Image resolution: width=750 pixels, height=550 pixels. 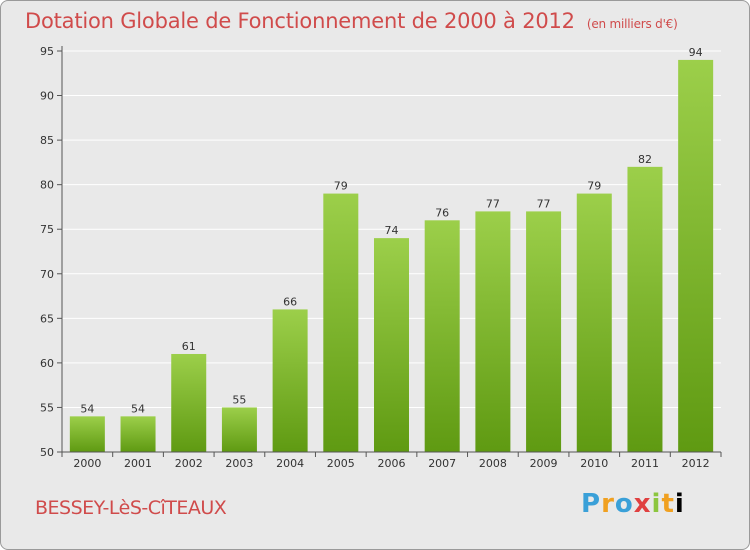 What do you see at coordinates (591, 504) in the screenshot?
I see `logo-letter: P` at bounding box center [591, 504].